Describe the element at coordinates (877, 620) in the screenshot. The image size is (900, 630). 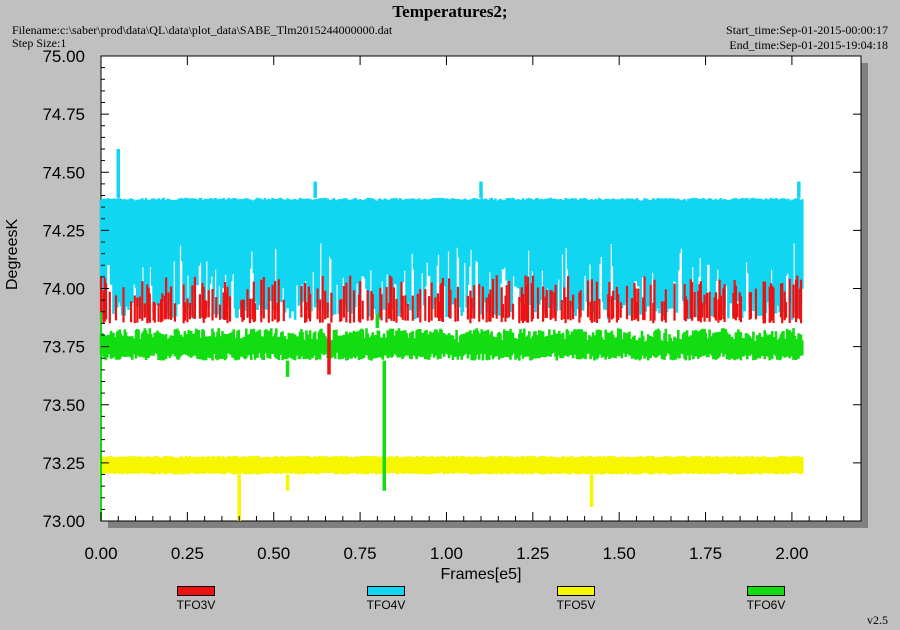
I see `version-label: v2.5` at that location.